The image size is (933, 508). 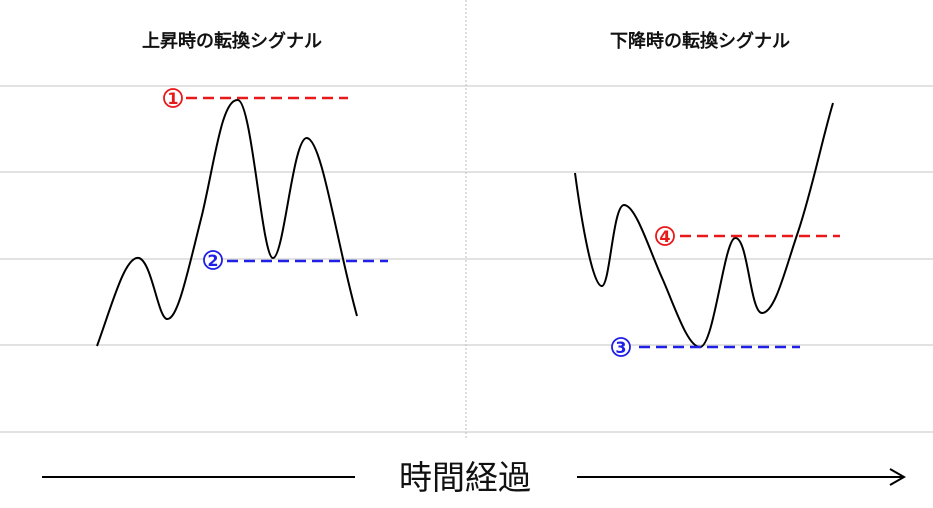 I want to click on marker-2: 2, so click(x=213, y=260).